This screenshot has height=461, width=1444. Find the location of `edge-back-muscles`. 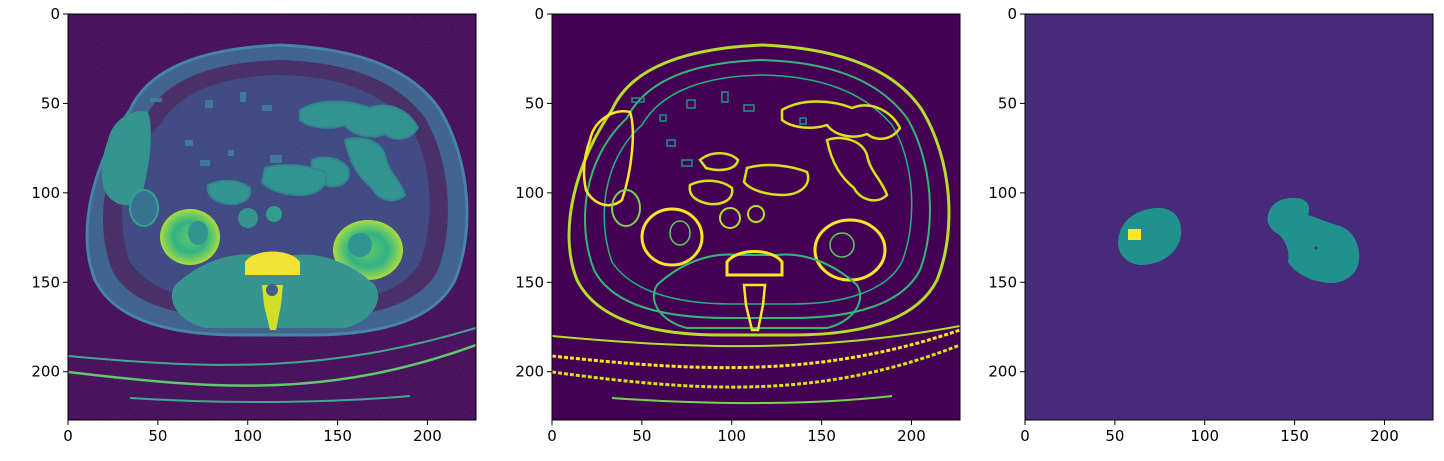

edge-back-muscles is located at coordinates (757, 291).